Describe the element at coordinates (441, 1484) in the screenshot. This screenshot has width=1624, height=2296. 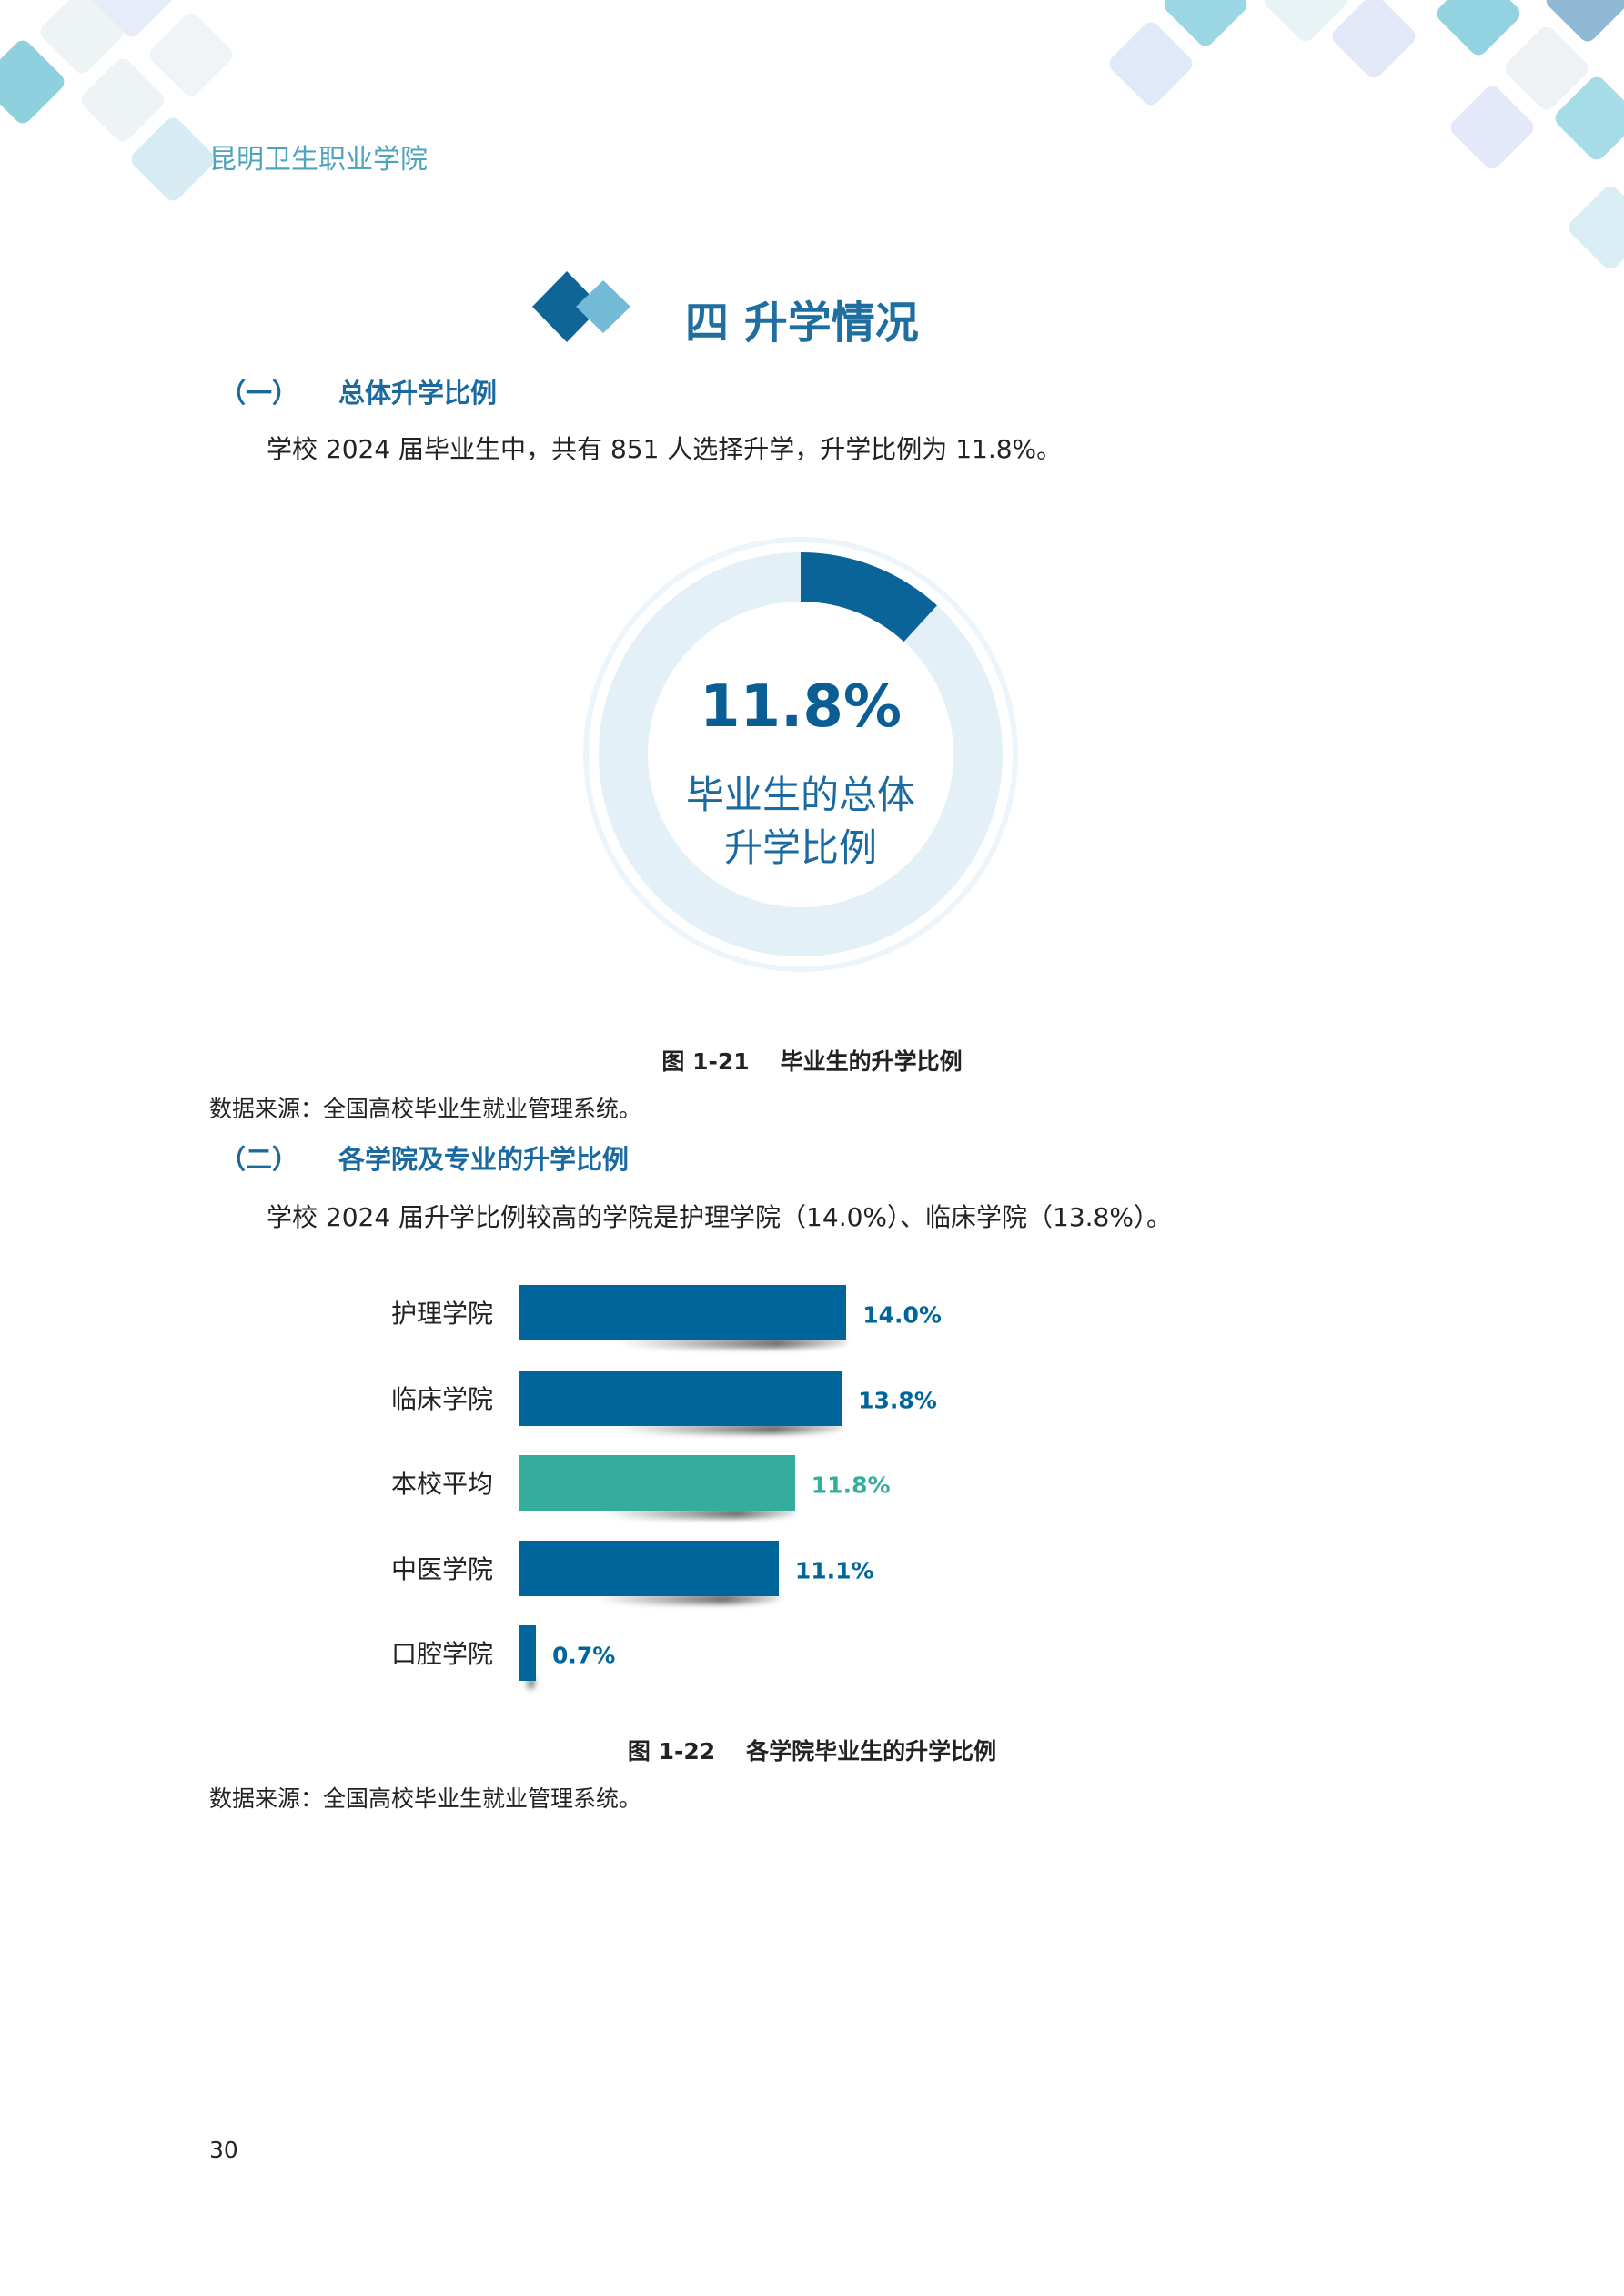
I see `bar-category-label: 本校平均` at that location.